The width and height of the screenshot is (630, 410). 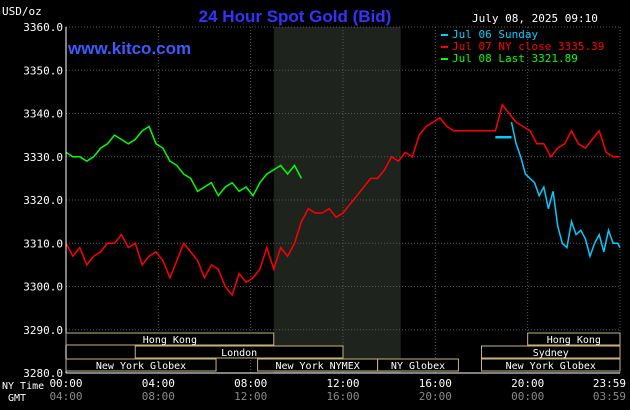 What do you see at coordinates (527, 396) in the screenshot?
I see `x-tick-label-gmt: 00:00` at bounding box center [527, 396].